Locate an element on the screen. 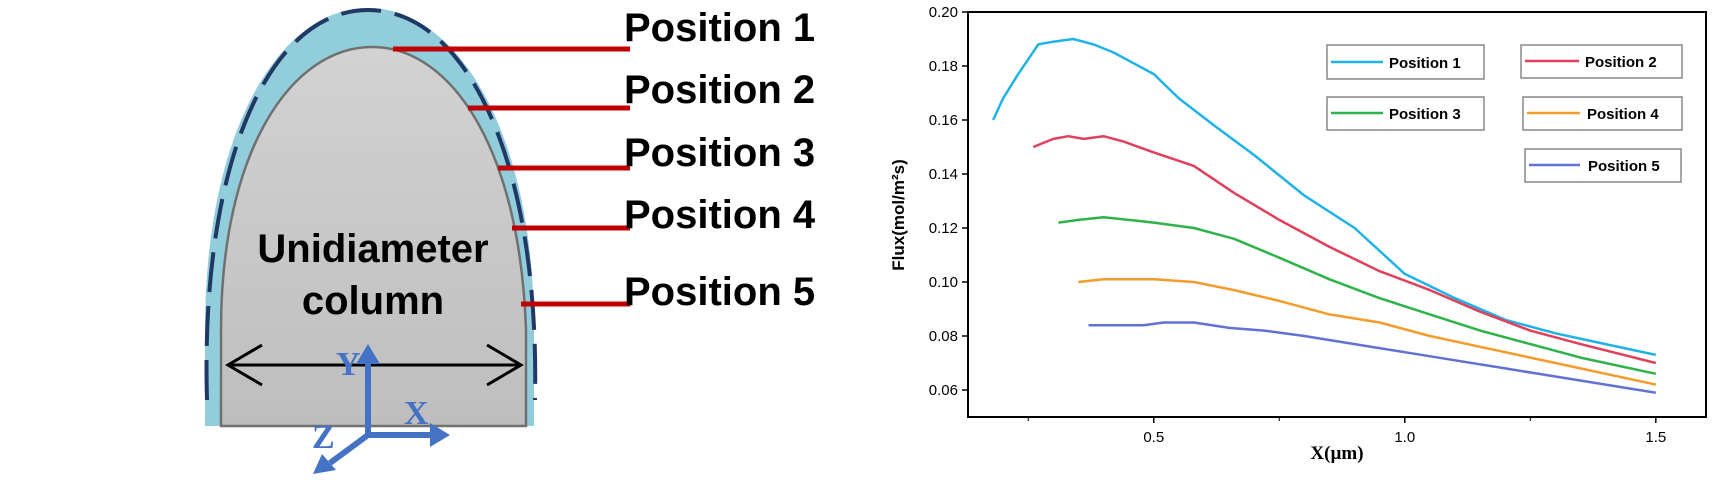 Image resolution: width=1713 pixels, height=484 pixels. legend-label-4: Position 4 is located at coordinates (1623, 114).